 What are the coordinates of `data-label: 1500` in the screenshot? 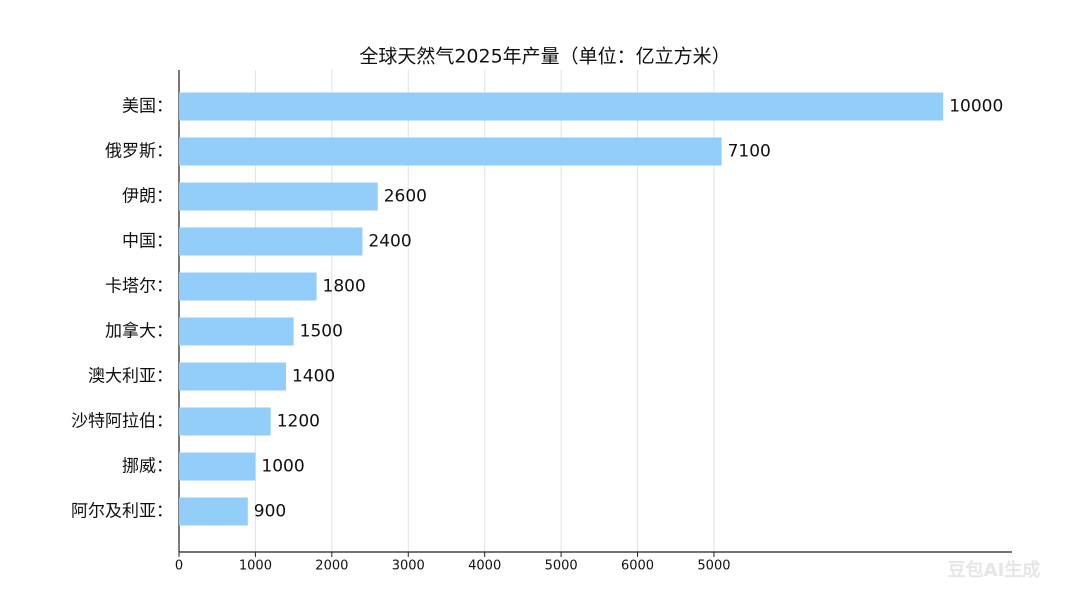 It's located at (321, 332).